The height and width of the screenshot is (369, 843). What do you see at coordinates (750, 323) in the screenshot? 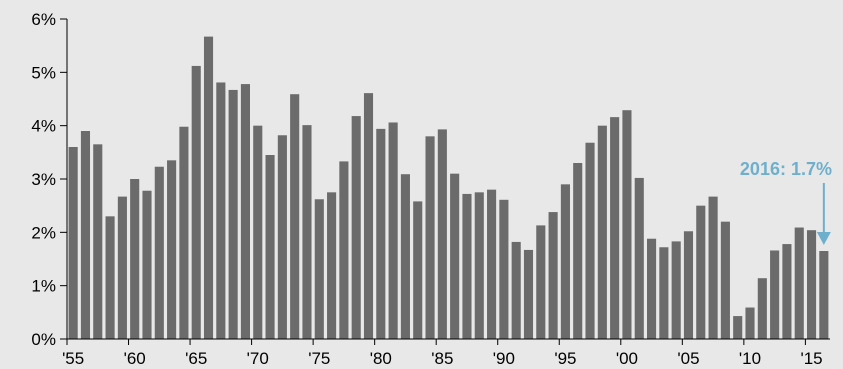
I see `bar-2010` at bounding box center [750, 323].